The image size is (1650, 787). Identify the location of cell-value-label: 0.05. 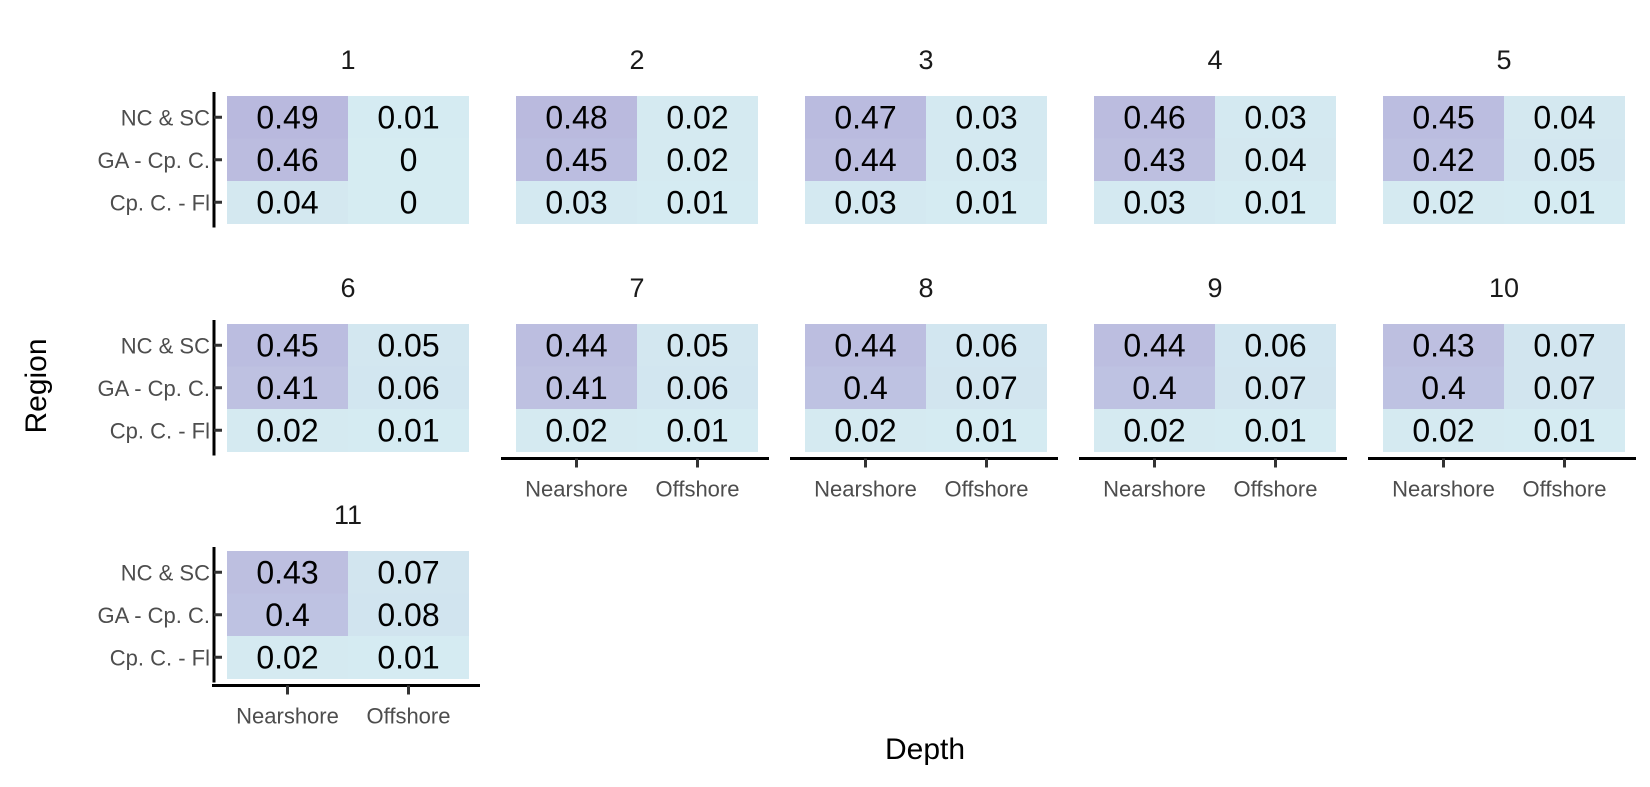
(1564, 160).